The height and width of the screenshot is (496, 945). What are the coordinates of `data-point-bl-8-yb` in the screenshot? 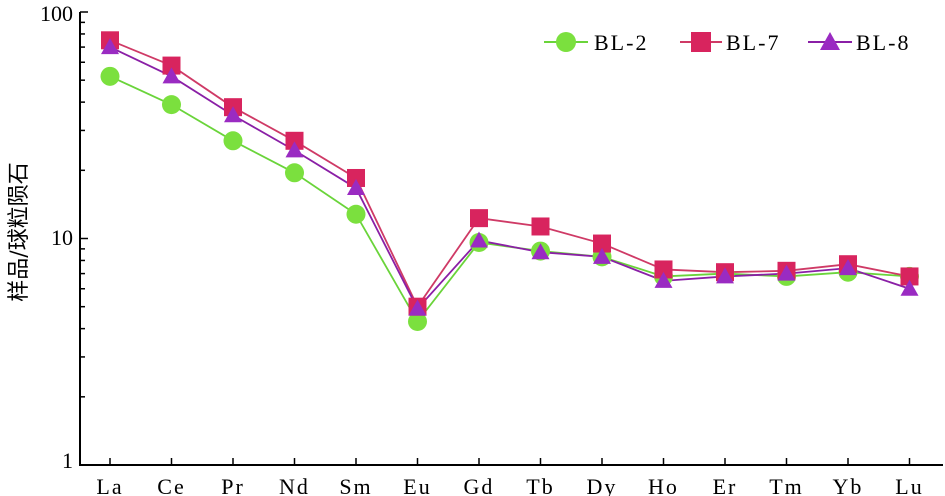 It's located at (848, 267).